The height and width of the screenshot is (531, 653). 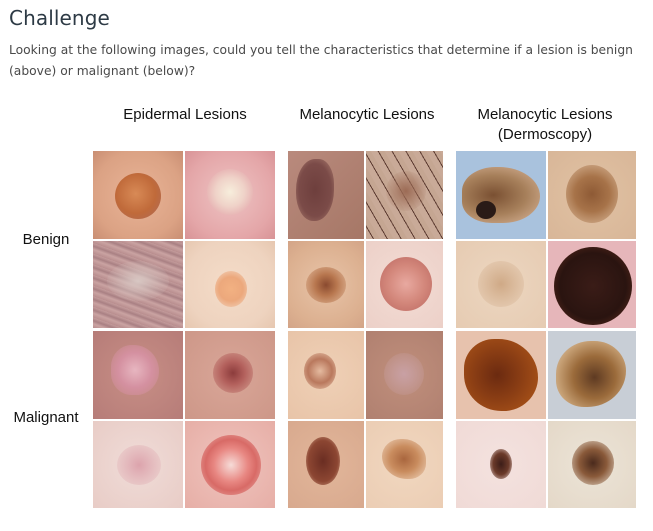 I want to click on column-label-epidermal: Epidermal Lesions, so click(x=185, y=114).